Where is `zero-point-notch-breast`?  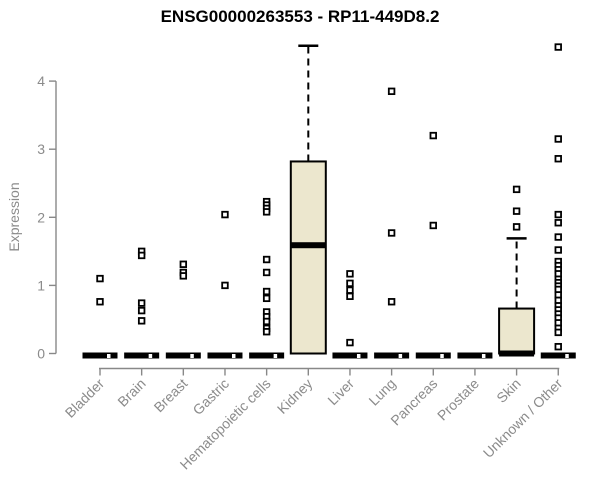 zero-point-notch-breast is located at coordinates (192, 356).